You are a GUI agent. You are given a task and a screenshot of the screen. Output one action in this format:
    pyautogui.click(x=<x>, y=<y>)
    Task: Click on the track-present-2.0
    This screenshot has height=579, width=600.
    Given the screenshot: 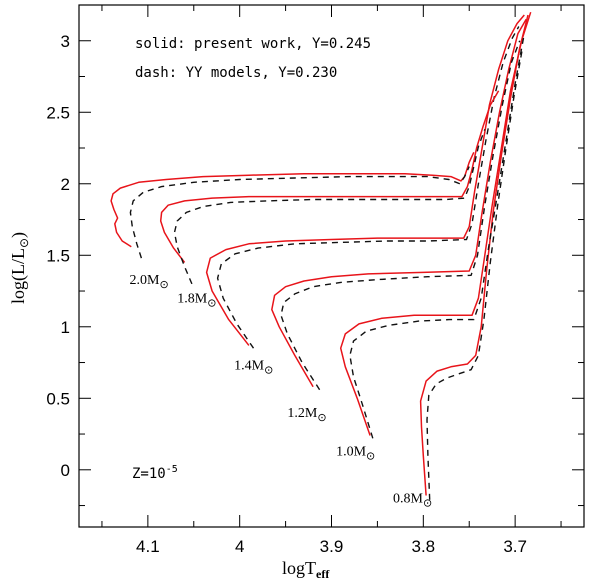 What is the action you would take?
    pyautogui.click(x=292, y=199)
    